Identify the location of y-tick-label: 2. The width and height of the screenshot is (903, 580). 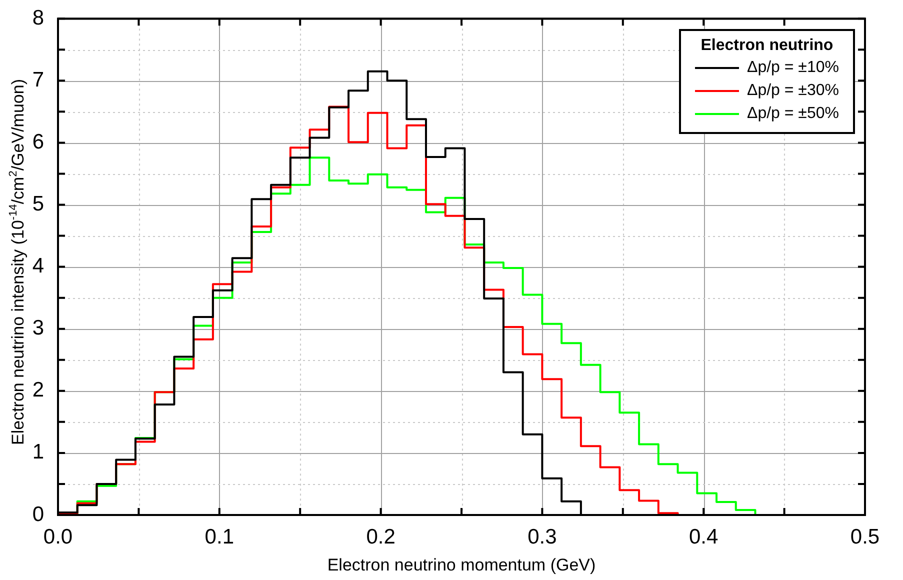
(38, 390).